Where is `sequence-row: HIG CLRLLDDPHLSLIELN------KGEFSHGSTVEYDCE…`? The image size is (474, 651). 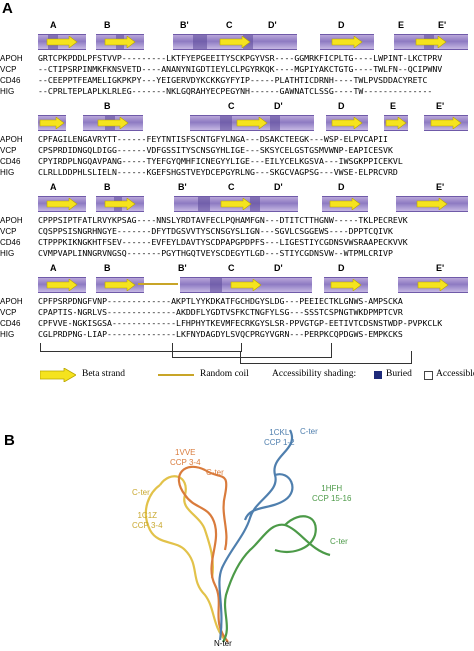
sequence-row: HIG CLRLLDDPHLSLIELN------KGEFSHGSTVEYDCE… is located at coordinates (199, 172).